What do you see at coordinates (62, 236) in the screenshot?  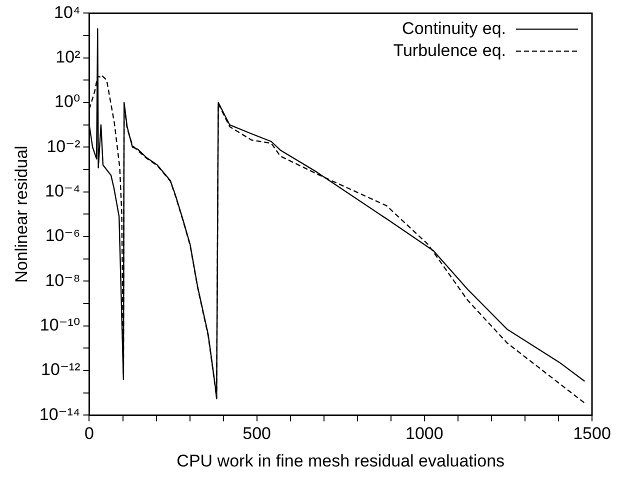 I see `y-tick-label: 10⁻⁶` at bounding box center [62, 236].